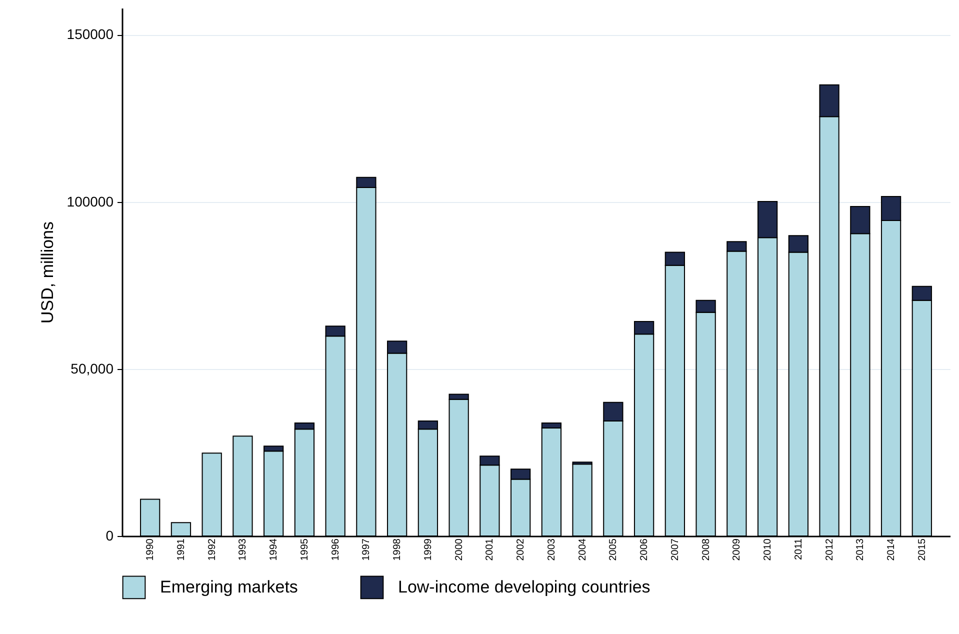 The height and width of the screenshot is (634, 959). What do you see at coordinates (110, 536) in the screenshot?
I see `y-tick-label: 0` at bounding box center [110, 536].